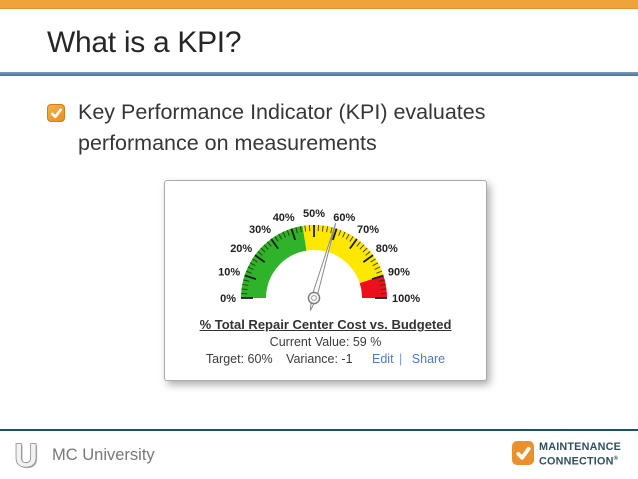 This screenshot has height=479, width=638. I want to click on svg-text: 90%, so click(398, 273).